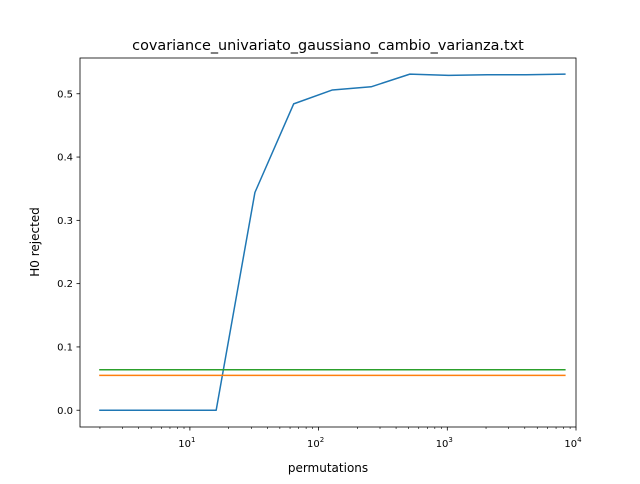 This screenshot has width=640, height=484. What do you see at coordinates (573, 443) in the screenshot?
I see `x-tick-label: 10⁴` at bounding box center [573, 443].